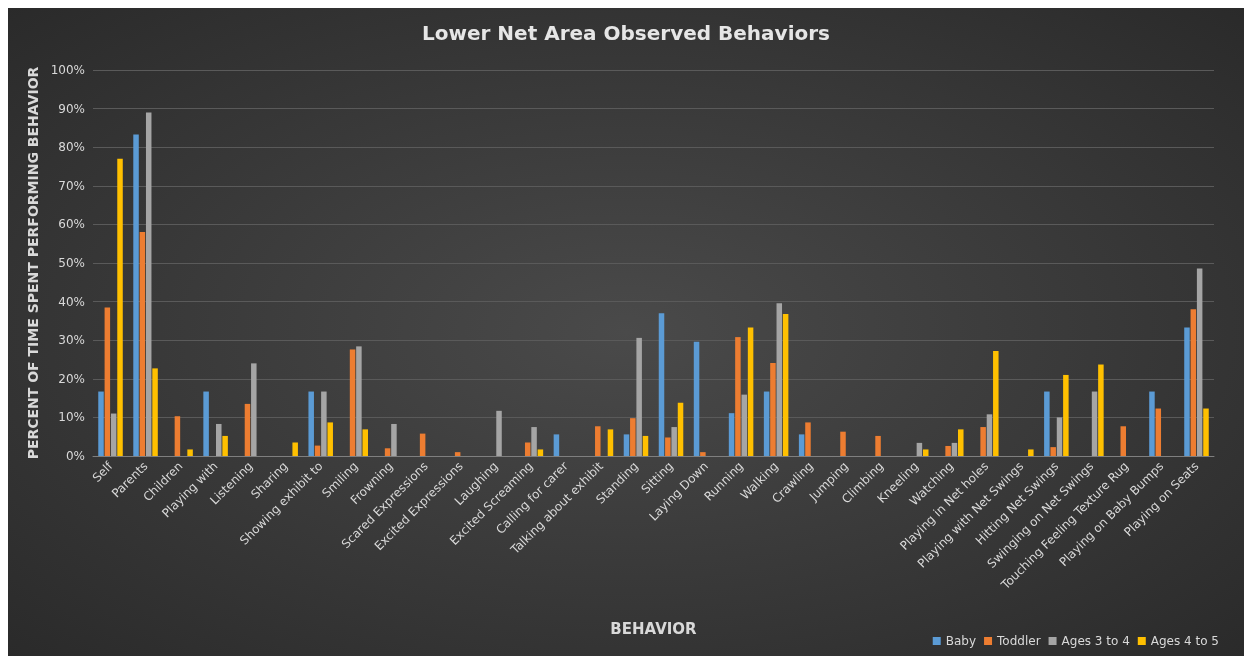 The height and width of the screenshot is (664, 1252). What do you see at coordinates (71, 301) in the screenshot?
I see `y-tick-label: 40%` at bounding box center [71, 301].